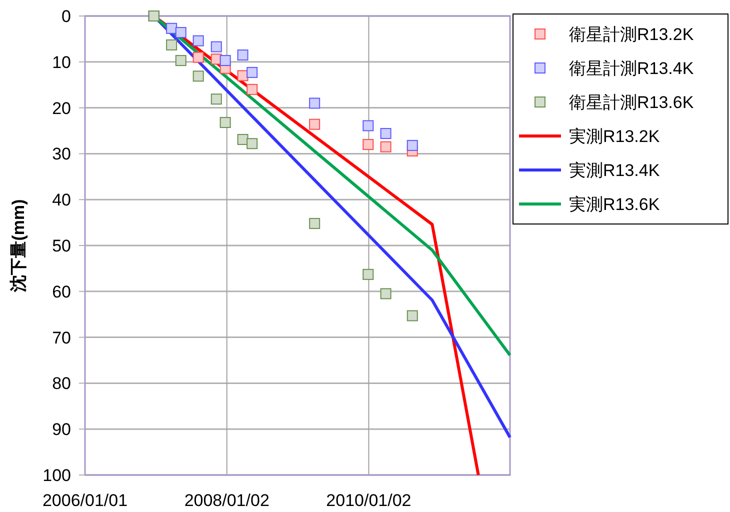  What do you see at coordinates (631, 34) in the screenshot?
I see `legend-label: 衛星計測R13.2K` at bounding box center [631, 34].